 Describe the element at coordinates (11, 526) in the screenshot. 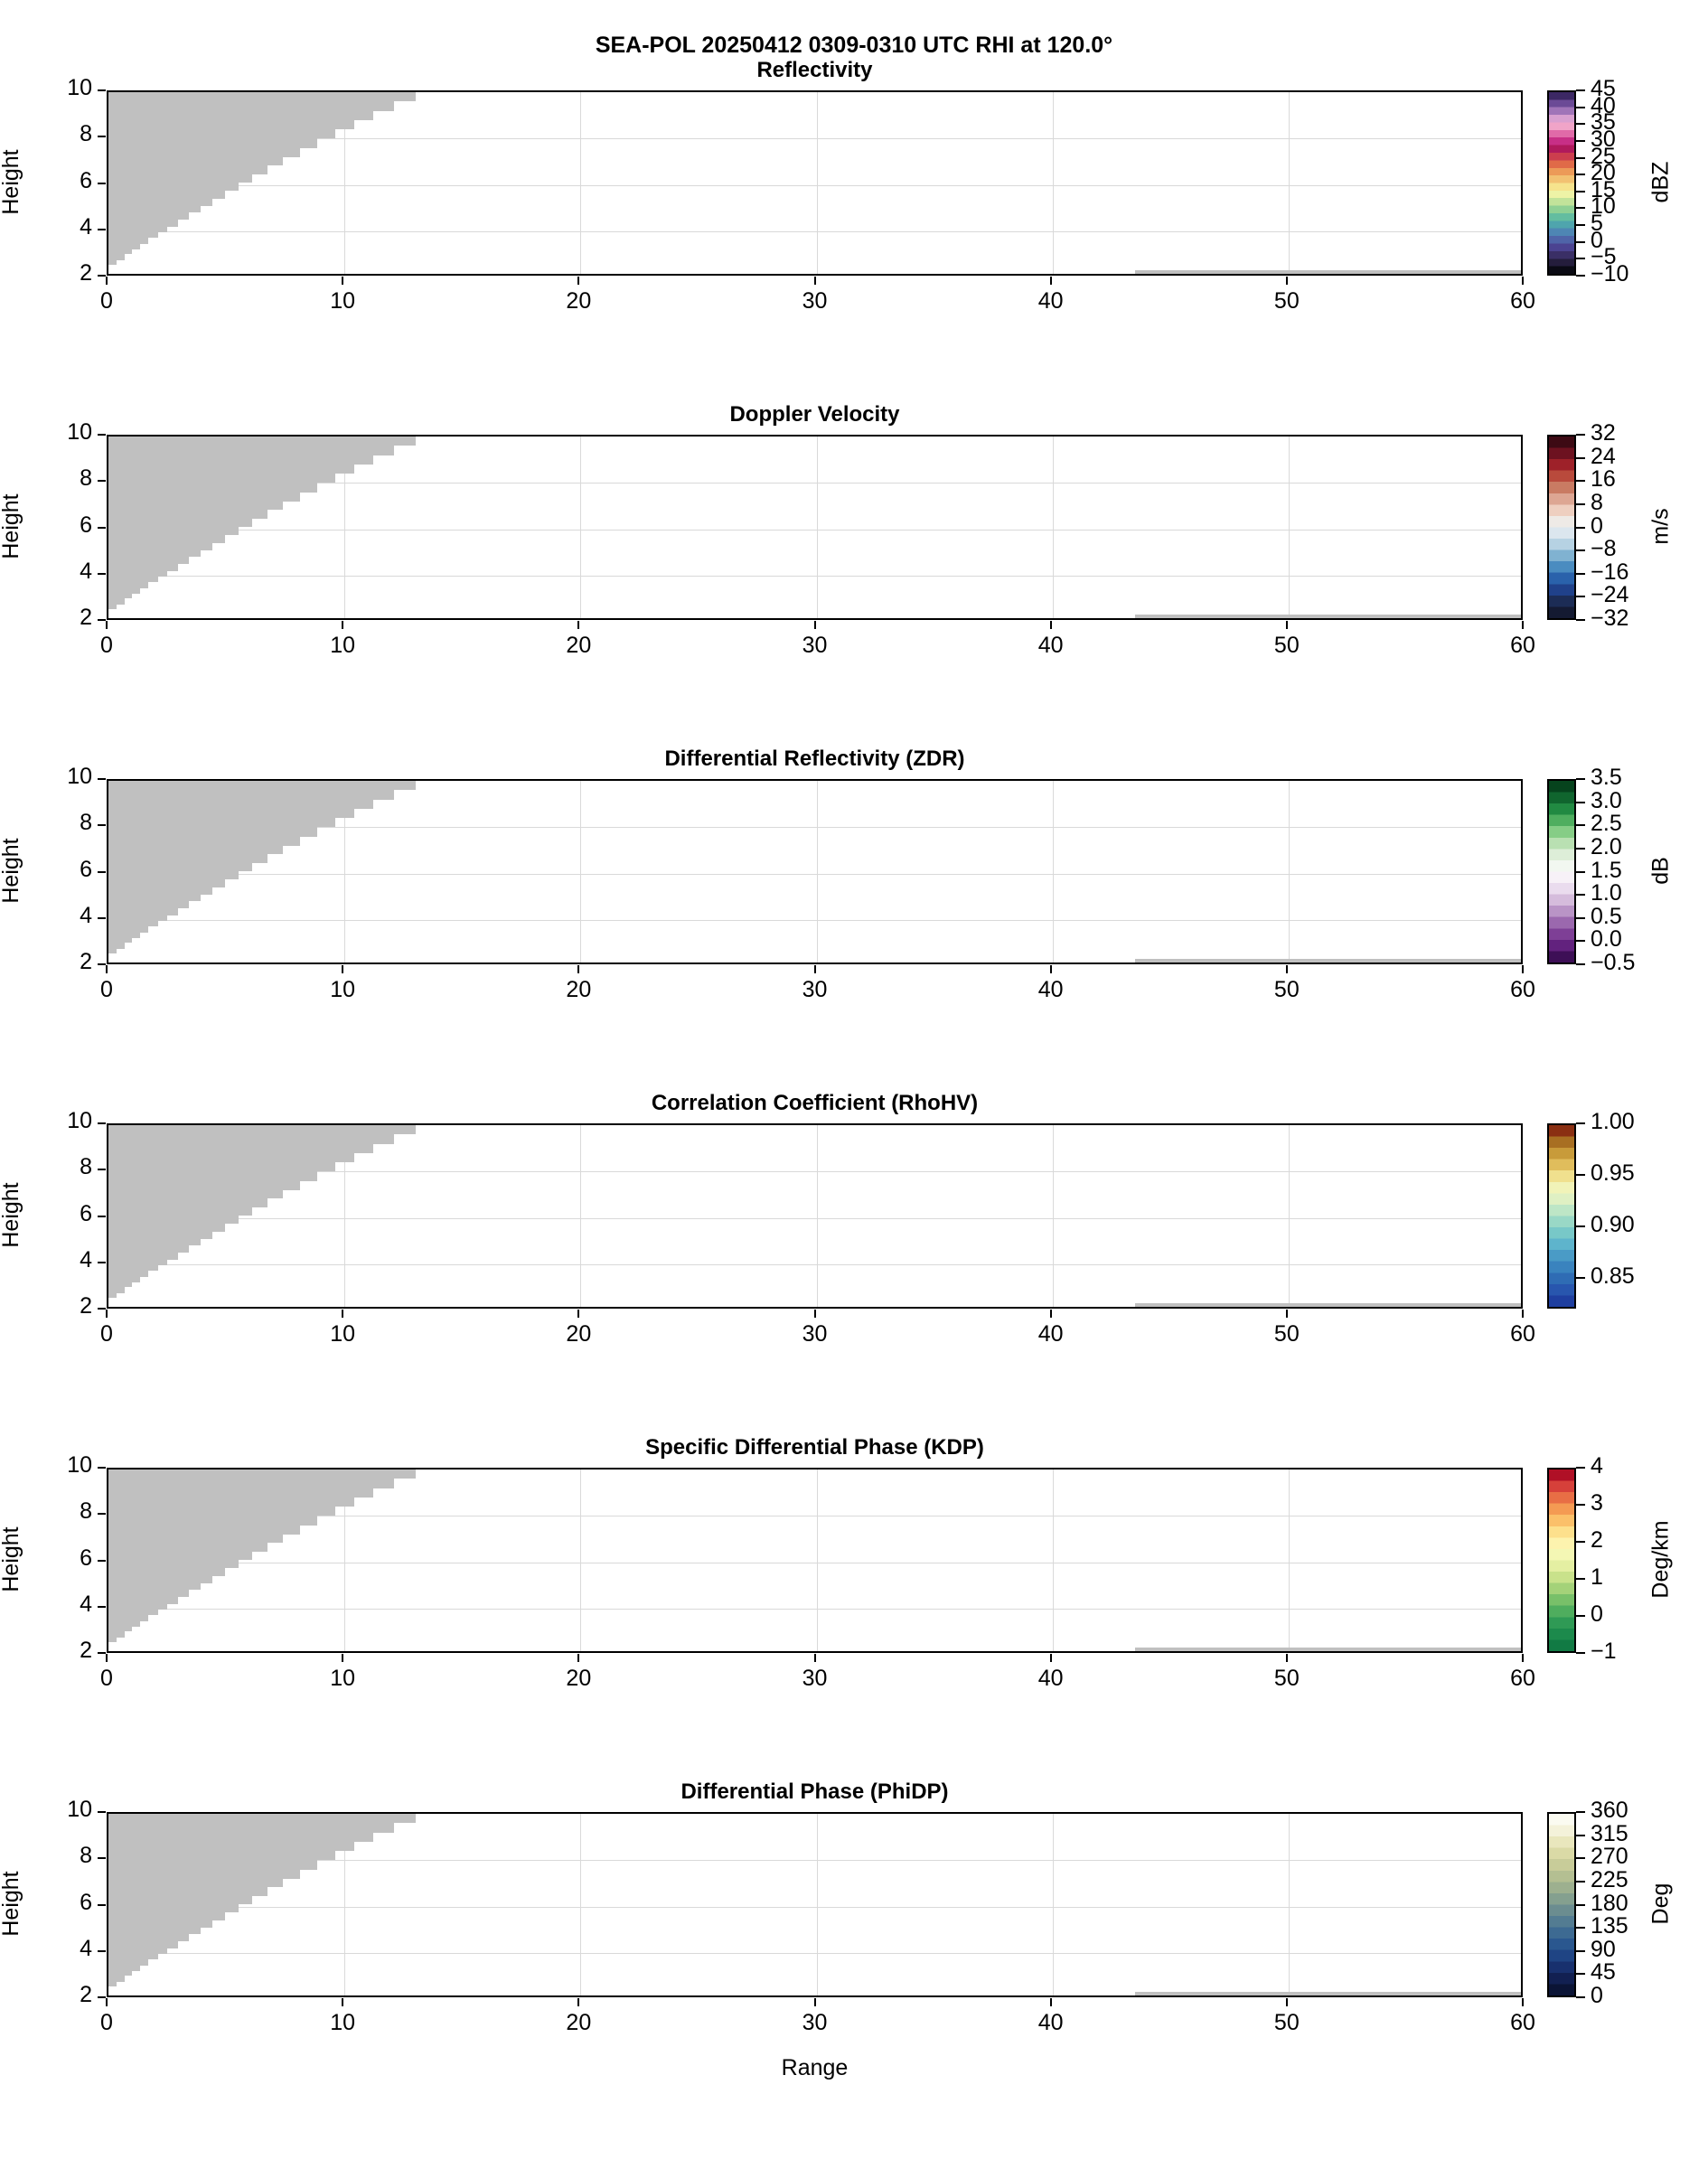

I see `y-axis-title-doppler_velocity: Height` at that location.